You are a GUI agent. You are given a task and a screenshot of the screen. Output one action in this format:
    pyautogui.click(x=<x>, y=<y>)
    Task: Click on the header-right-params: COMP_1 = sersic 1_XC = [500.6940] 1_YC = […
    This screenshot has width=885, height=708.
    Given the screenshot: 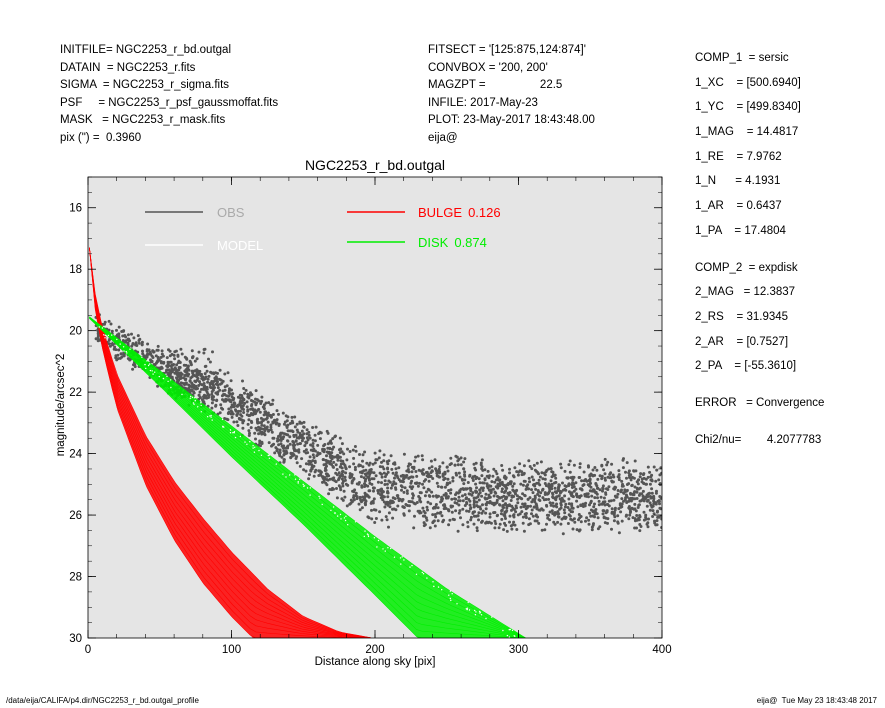 What is the action you would take?
    pyautogui.click(x=759, y=249)
    